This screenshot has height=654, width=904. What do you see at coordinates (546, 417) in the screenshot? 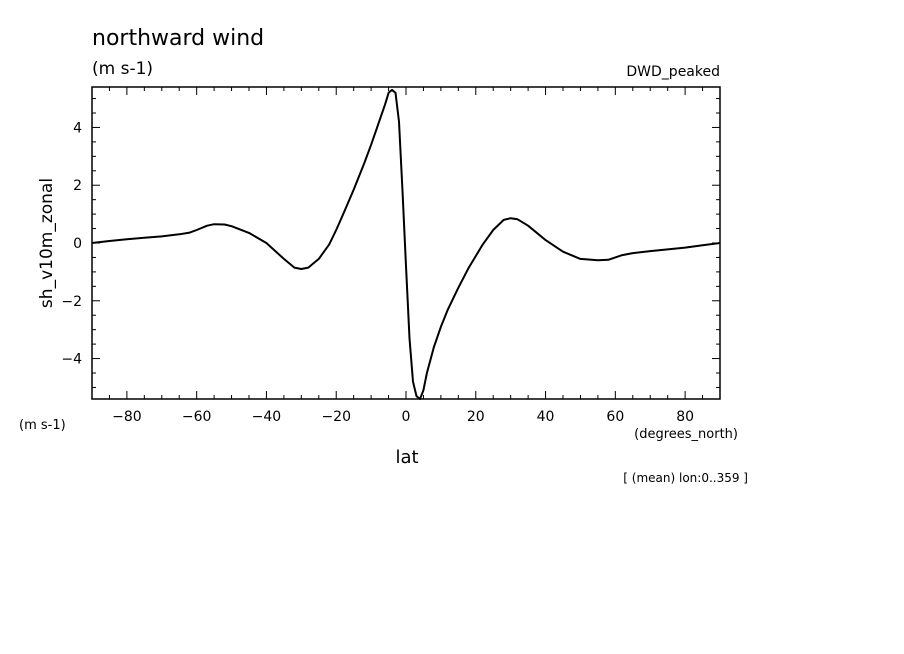
I see `x-tick-label: 40` at bounding box center [546, 417].